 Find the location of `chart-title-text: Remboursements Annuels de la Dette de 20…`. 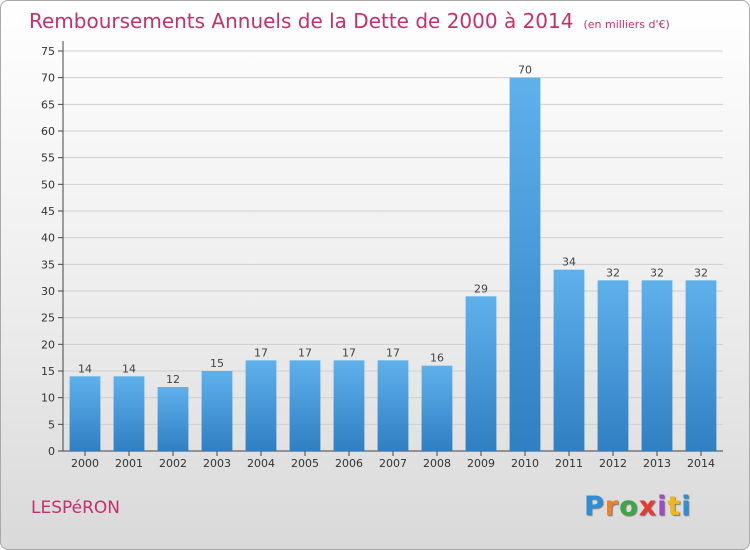

chart-title-text: Remboursements Annuels de la Dette de 20… is located at coordinates (301, 21).